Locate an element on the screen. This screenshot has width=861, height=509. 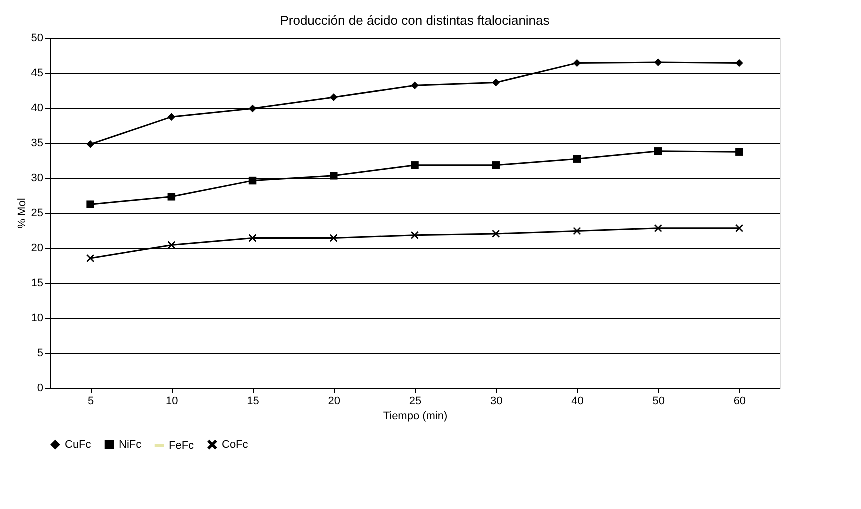
y-tick-label: 15 is located at coordinates (37, 284).